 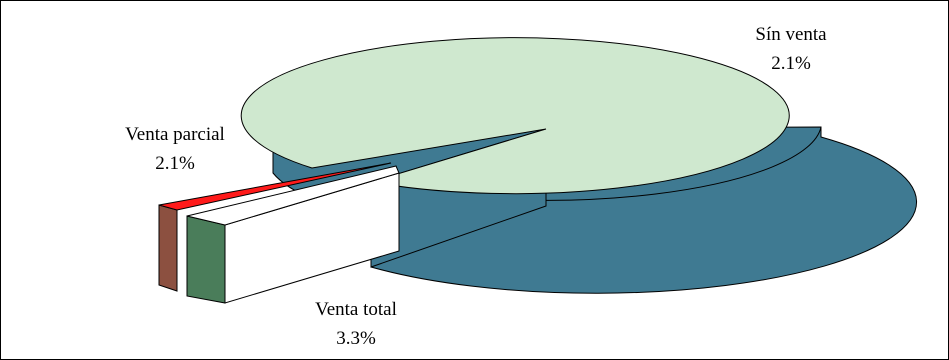 What do you see at coordinates (168, 248) in the screenshot?
I see `slice-venta-parcial-side` at bounding box center [168, 248].